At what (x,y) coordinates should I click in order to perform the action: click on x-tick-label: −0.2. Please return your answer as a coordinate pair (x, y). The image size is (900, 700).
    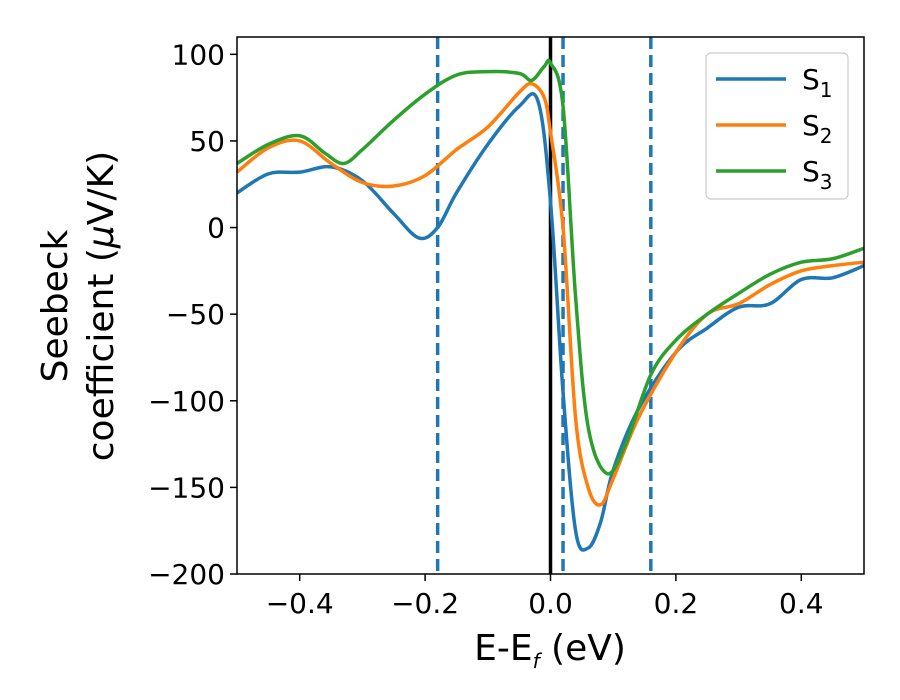
    Looking at the image, I should click on (425, 603).